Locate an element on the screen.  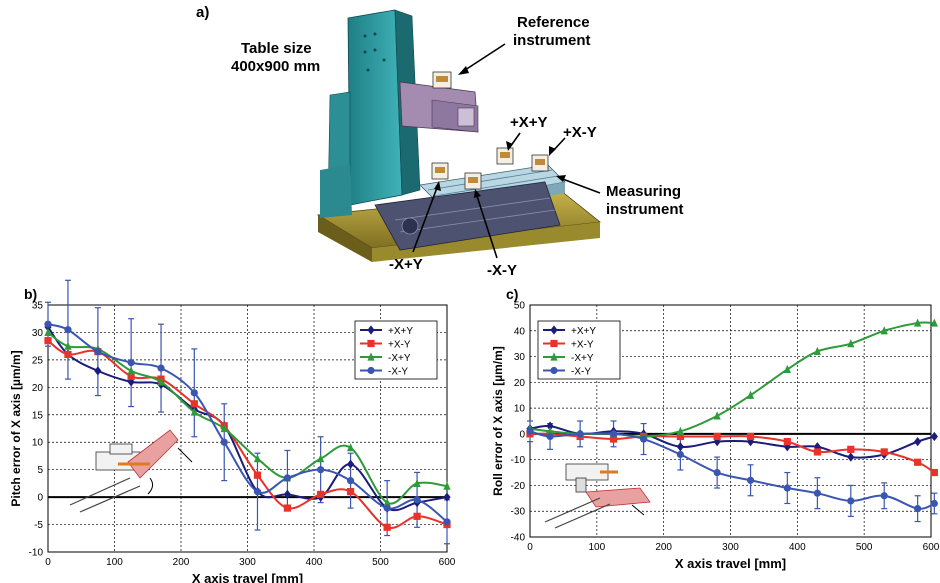
y-tick-label: 20 is located at coordinates (520, 383).